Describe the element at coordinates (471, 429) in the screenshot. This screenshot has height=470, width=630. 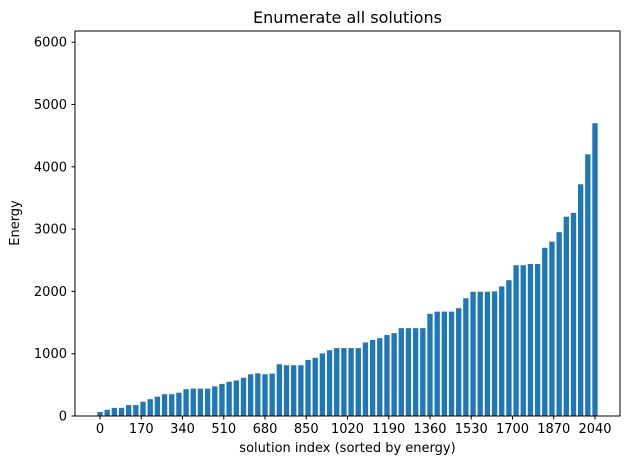
I see `x-tick-label: 1530` at that location.